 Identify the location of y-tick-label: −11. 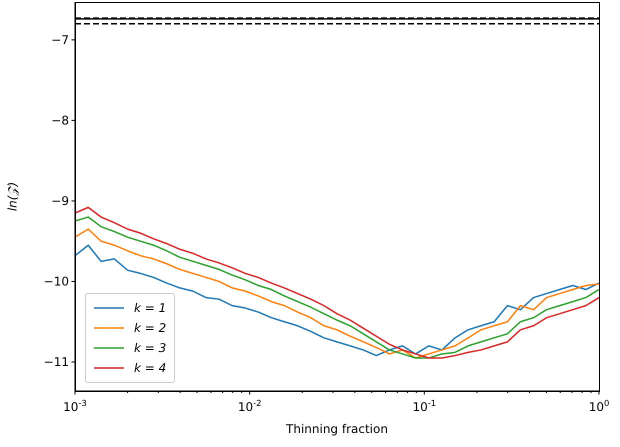
(56, 362).